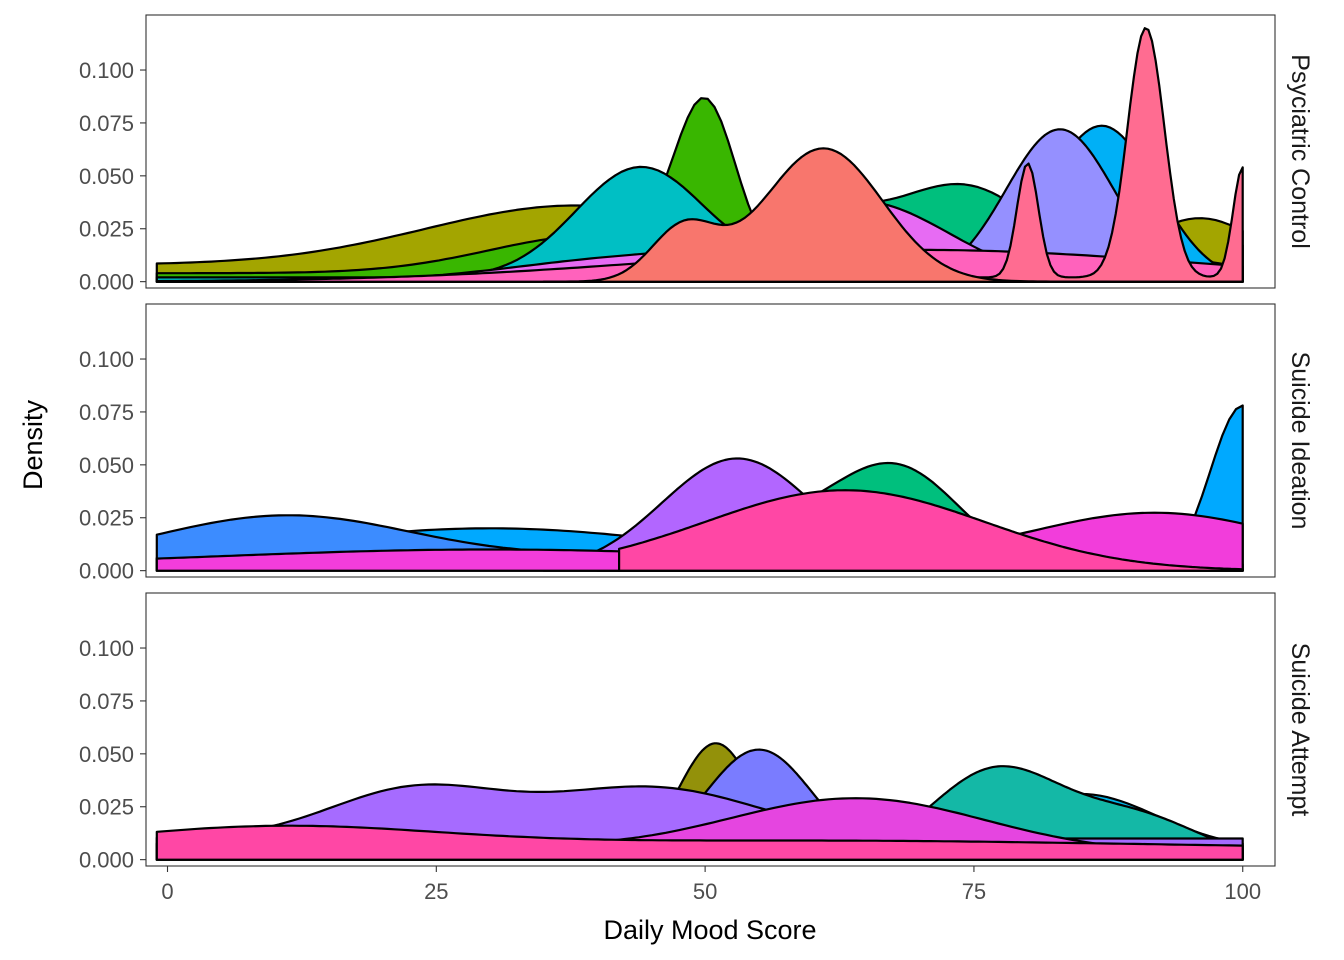 The width and height of the screenshot is (1344, 960). Describe the element at coordinates (106, 754) in the screenshot. I see `y-tick-label-2-2: 0.050` at that location.